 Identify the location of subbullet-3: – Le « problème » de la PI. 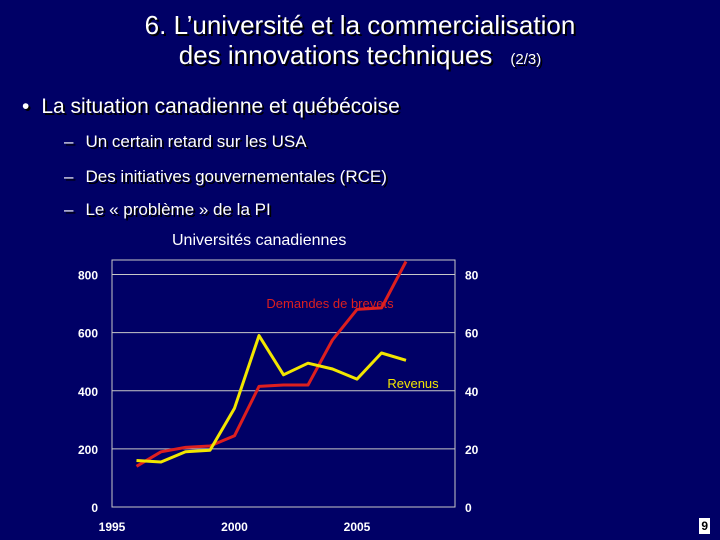
(167, 210).